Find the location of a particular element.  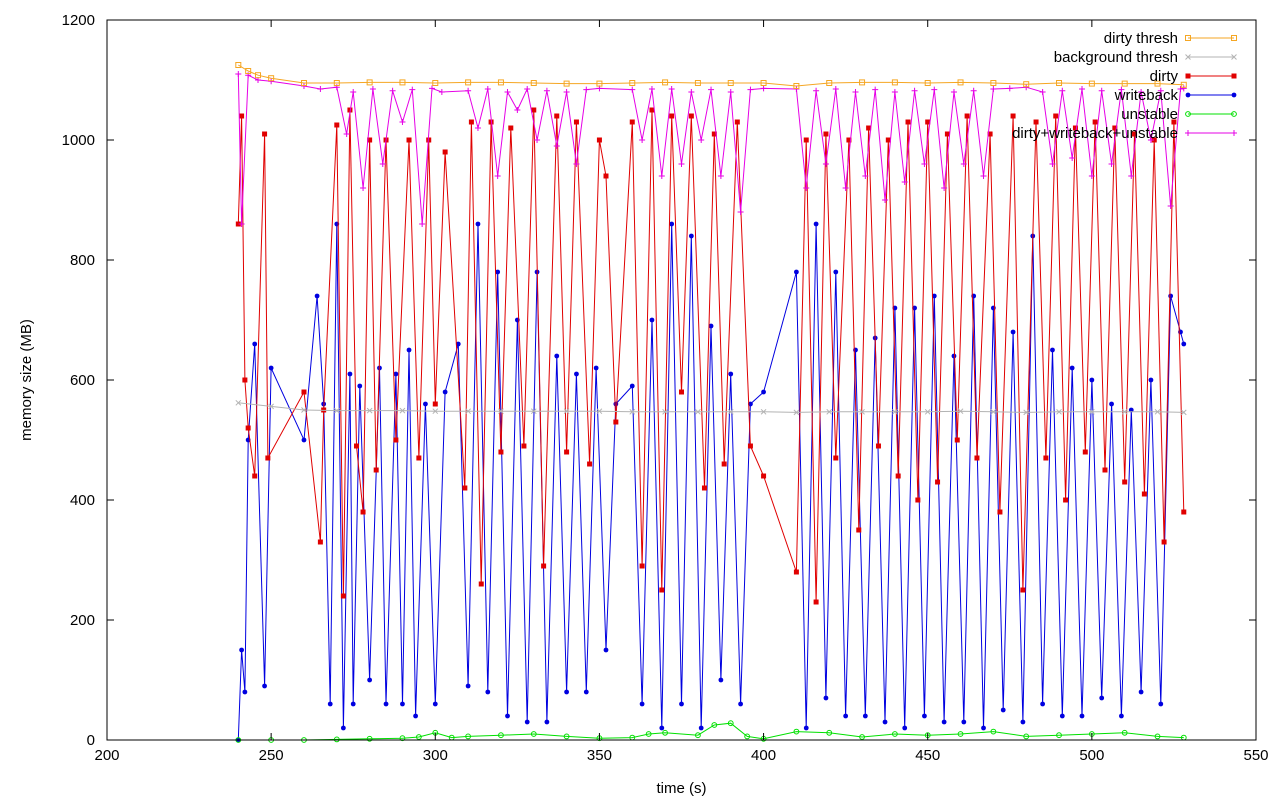

legend-item-dirty: dirty is located at coordinates (1193, 76).